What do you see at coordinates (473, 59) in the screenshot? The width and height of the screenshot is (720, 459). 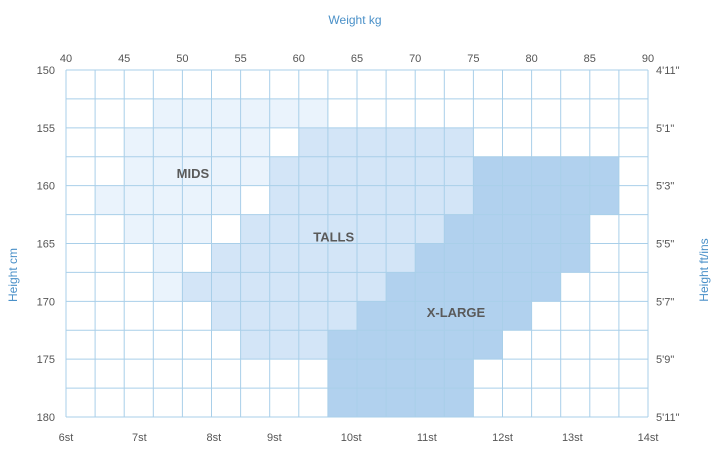 I see `top-tick-label: 75` at bounding box center [473, 59].